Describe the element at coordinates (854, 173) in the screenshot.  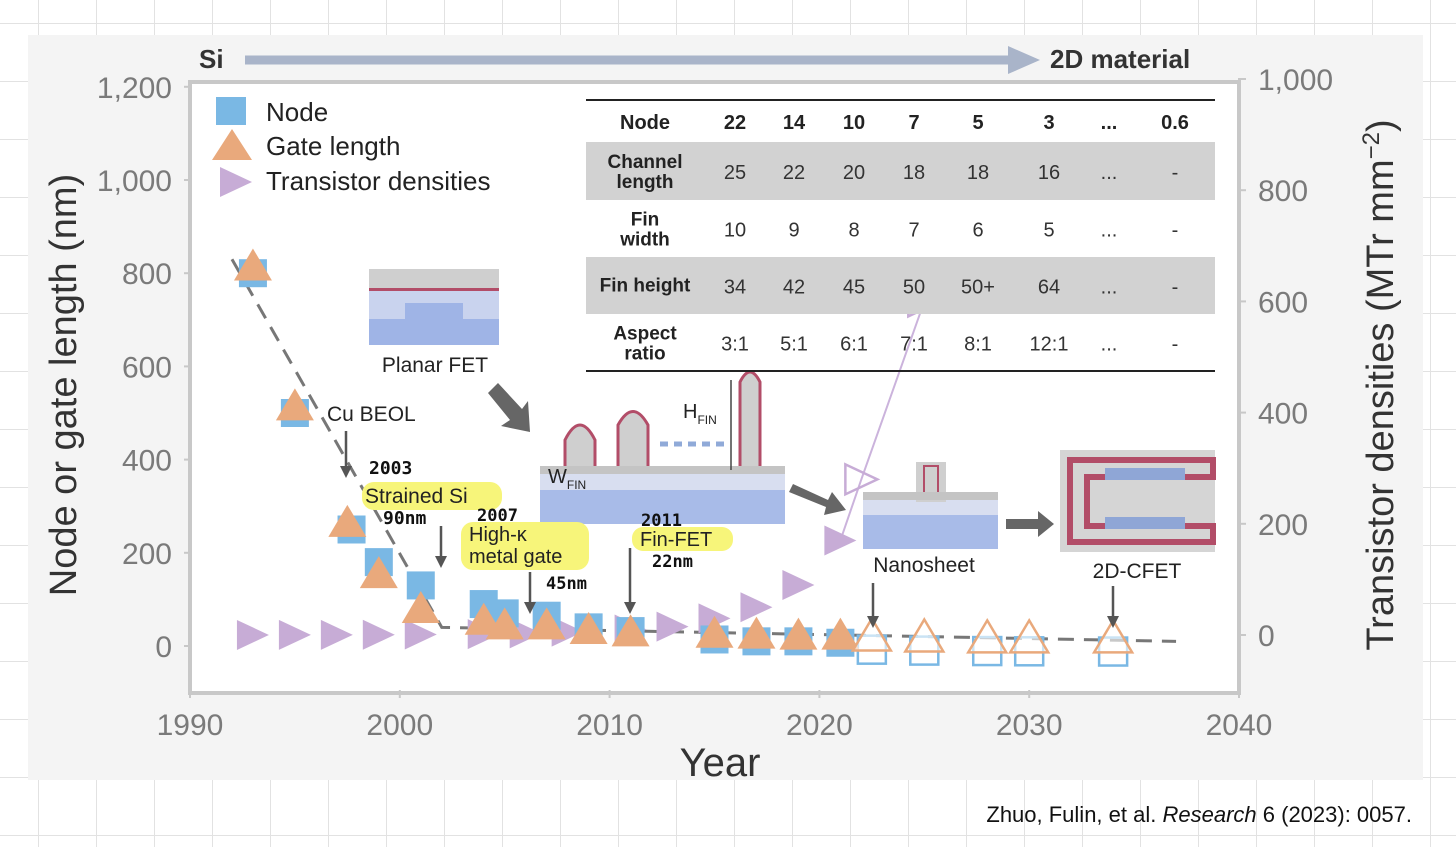
I see `table-cell: 20` at that location.